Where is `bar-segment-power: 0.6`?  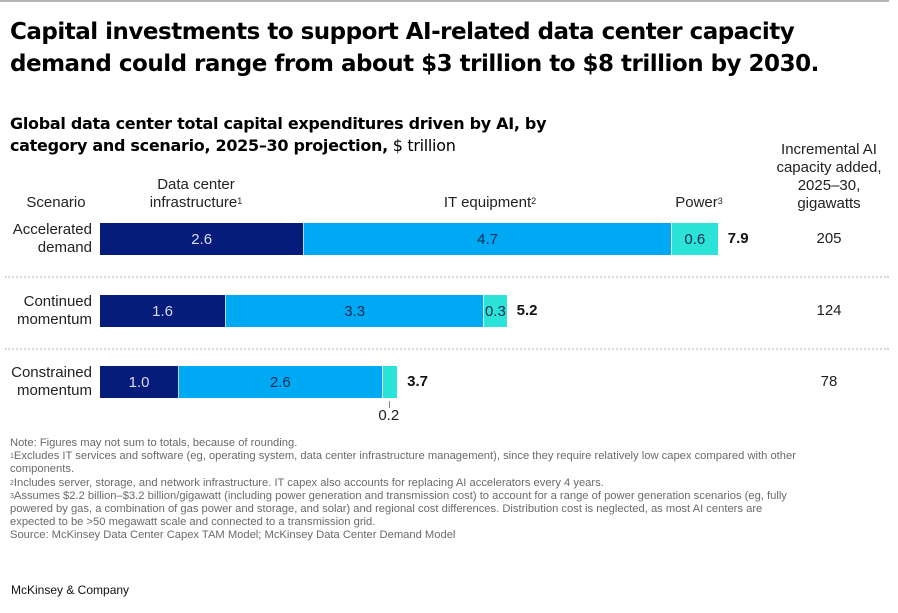 bar-segment-power: 0.6 is located at coordinates (694, 239).